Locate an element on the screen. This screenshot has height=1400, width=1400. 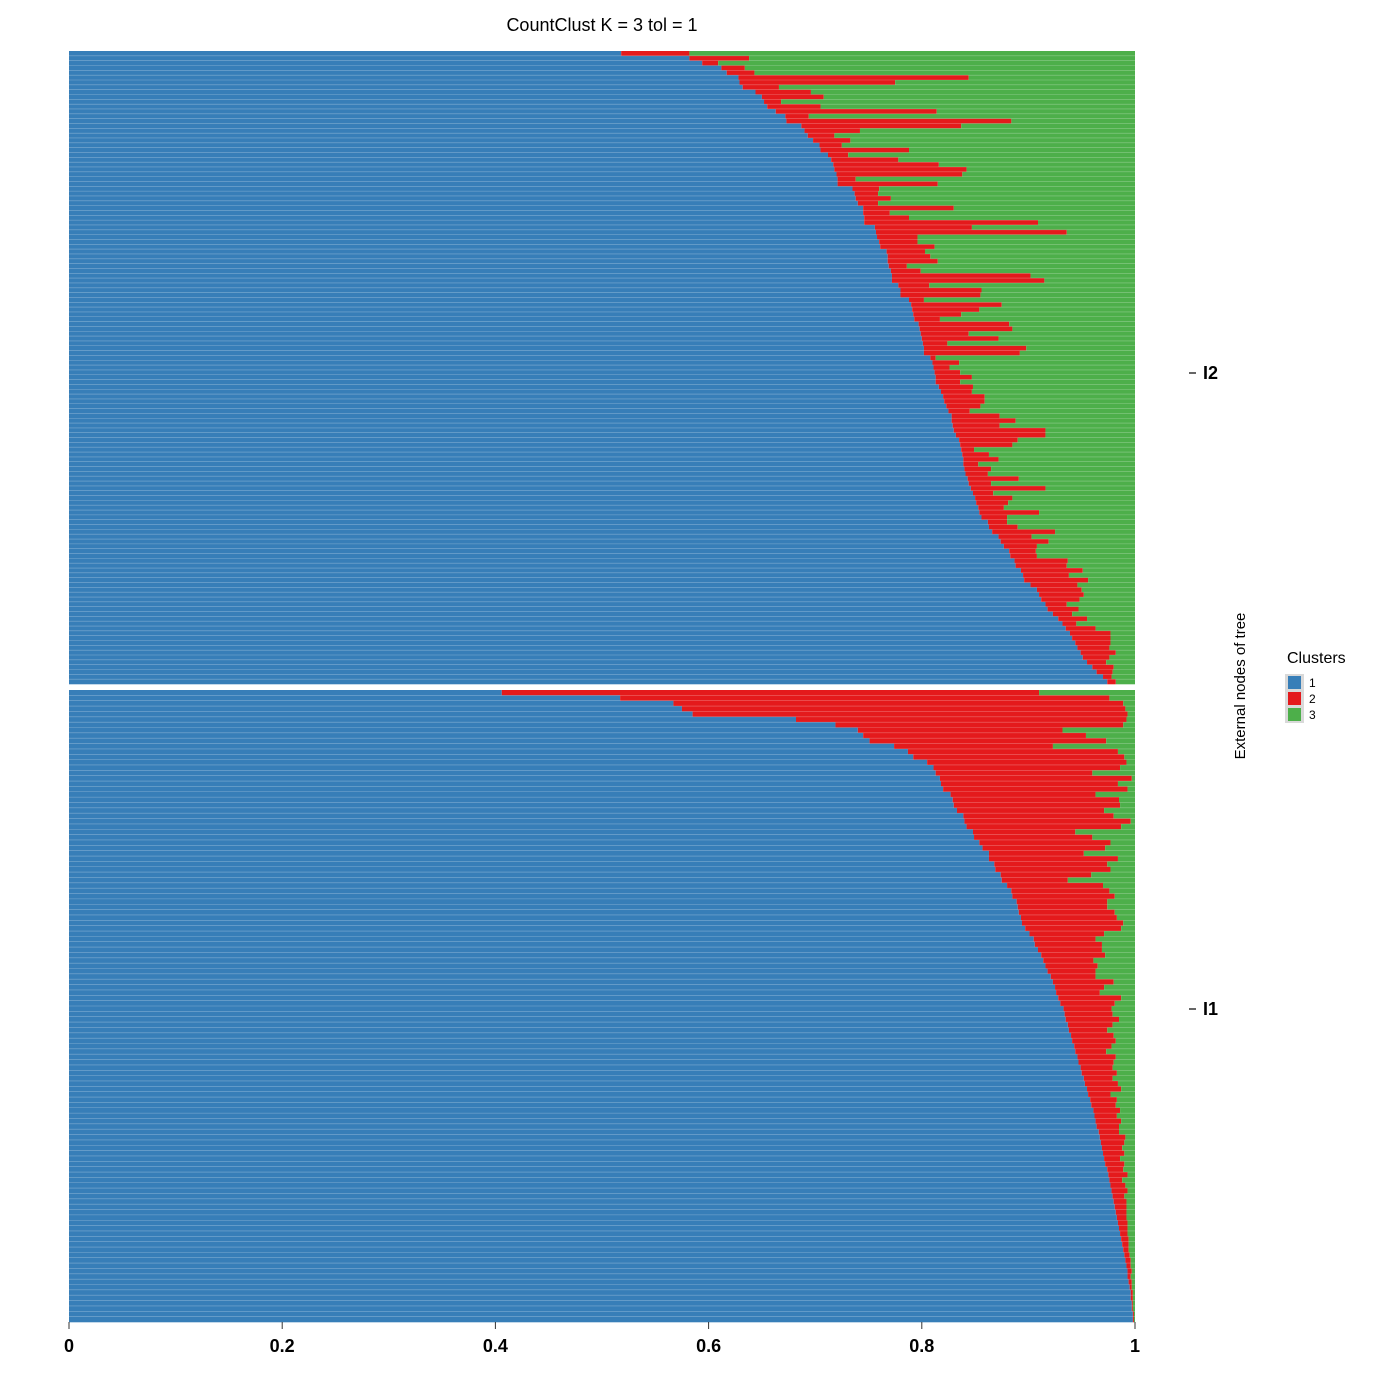
x-tick-label: 0.8 is located at coordinates (921, 1346).